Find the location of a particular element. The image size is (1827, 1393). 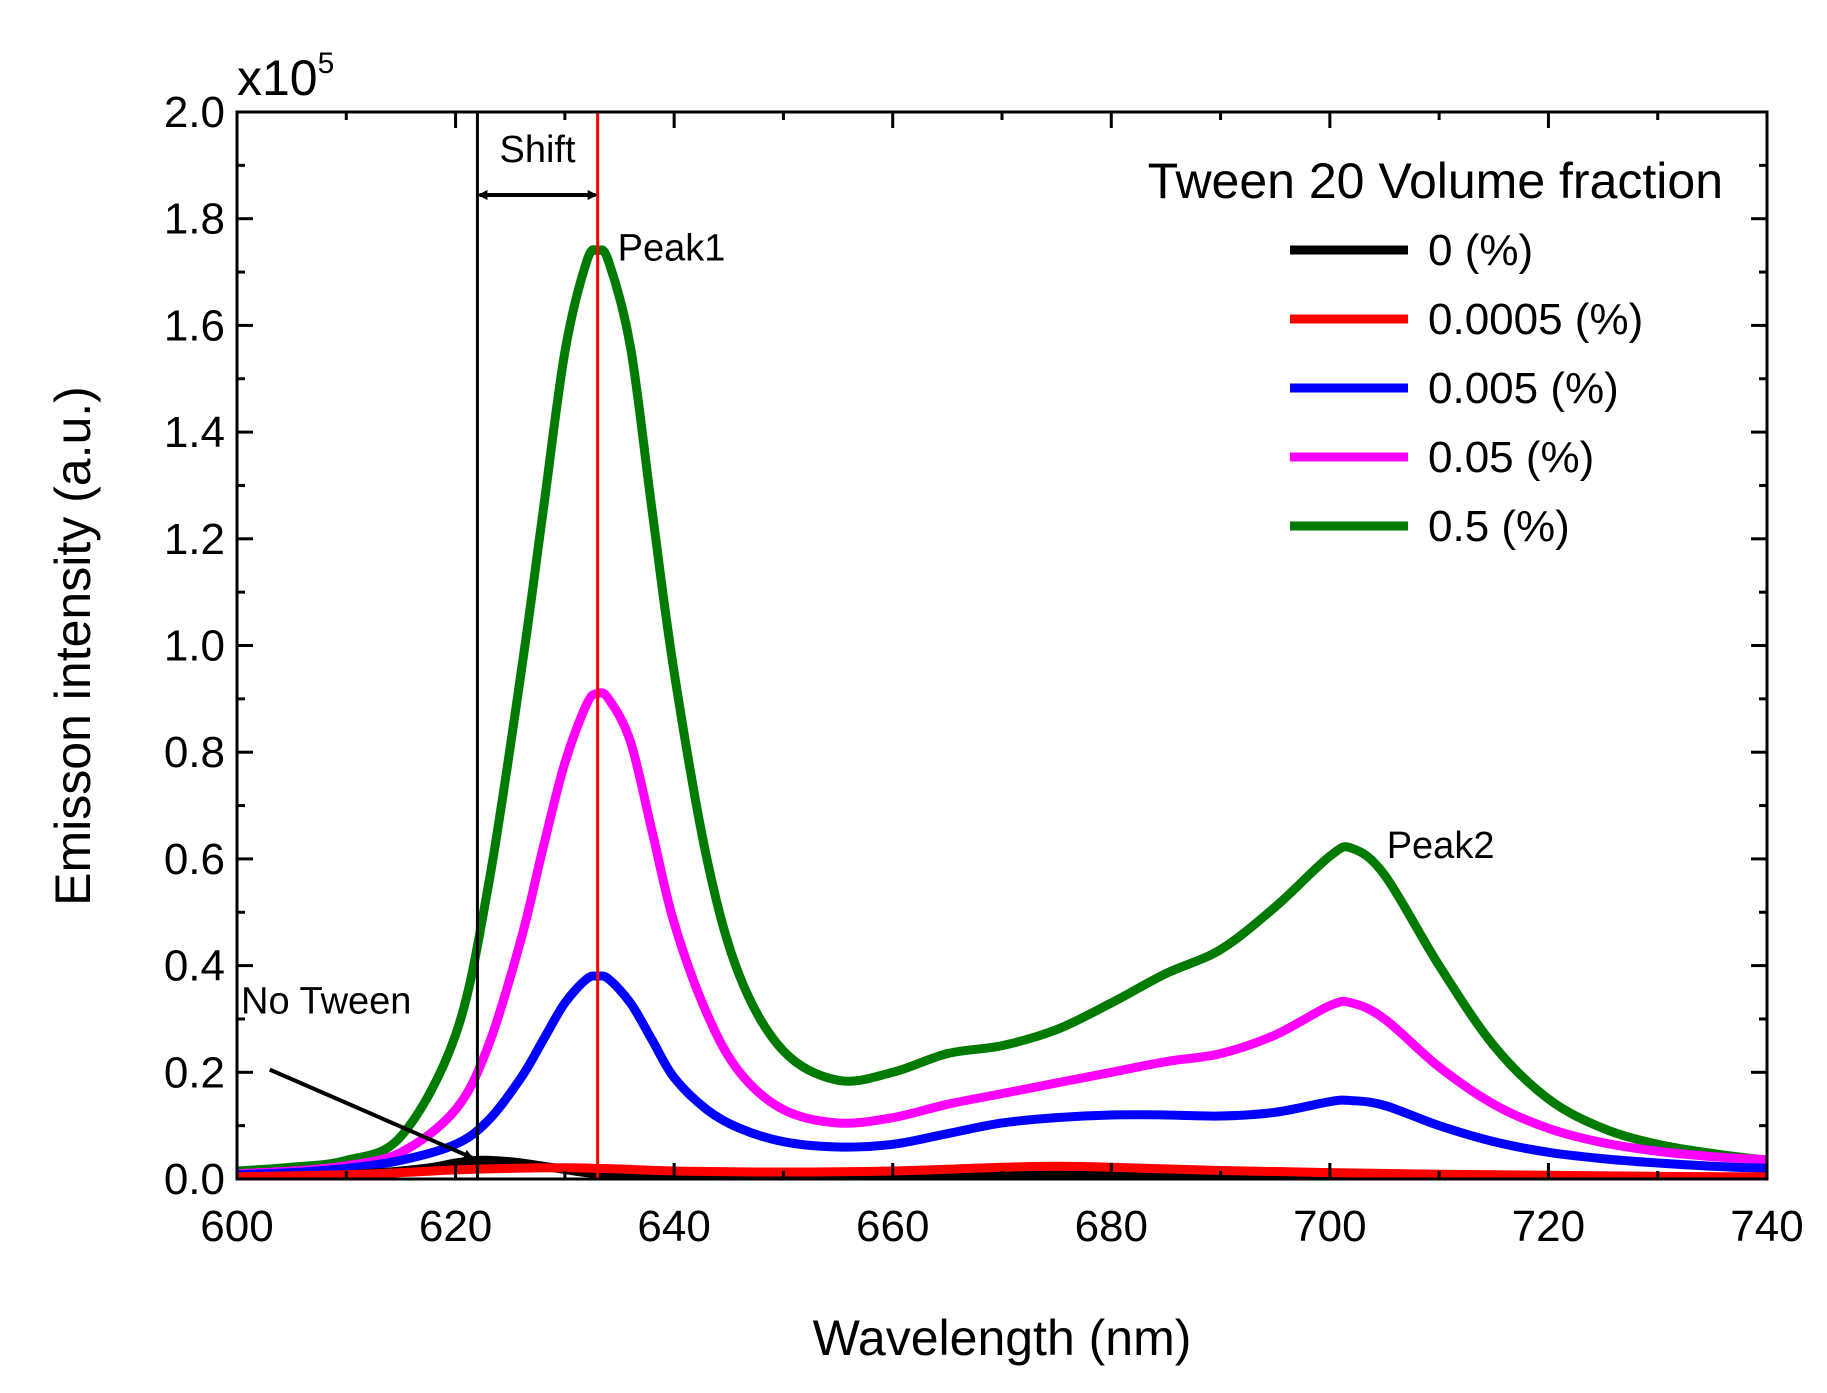

y-tick-label: 0.4 is located at coordinates (194, 966).